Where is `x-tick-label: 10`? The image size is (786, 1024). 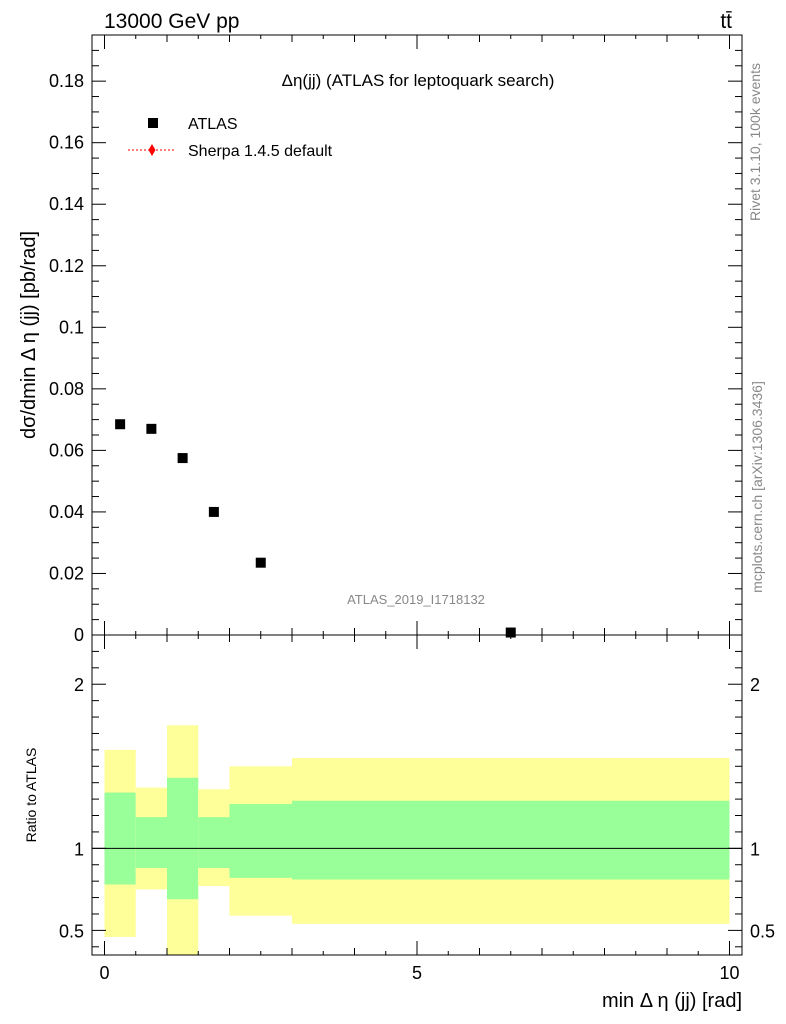
x-tick-label: 10 is located at coordinates (729, 973).